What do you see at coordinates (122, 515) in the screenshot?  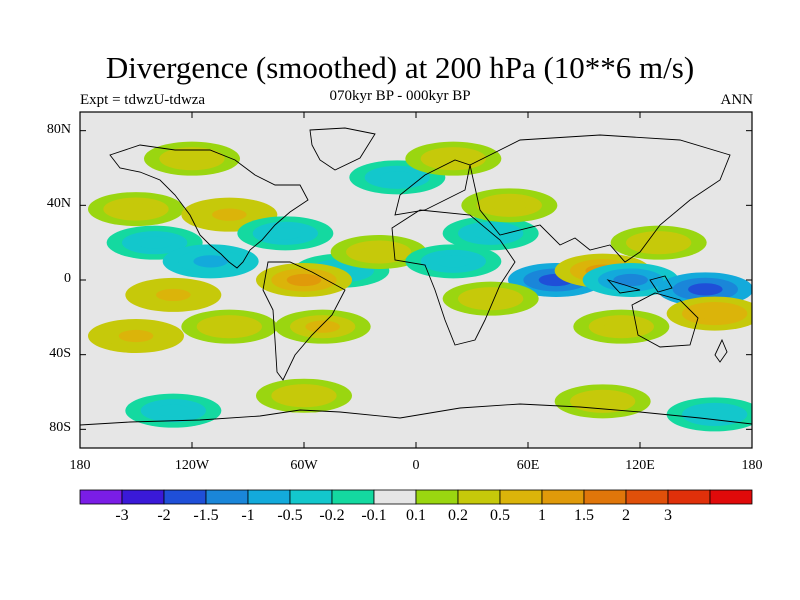 I see `colorbar-label: -3` at bounding box center [122, 515].